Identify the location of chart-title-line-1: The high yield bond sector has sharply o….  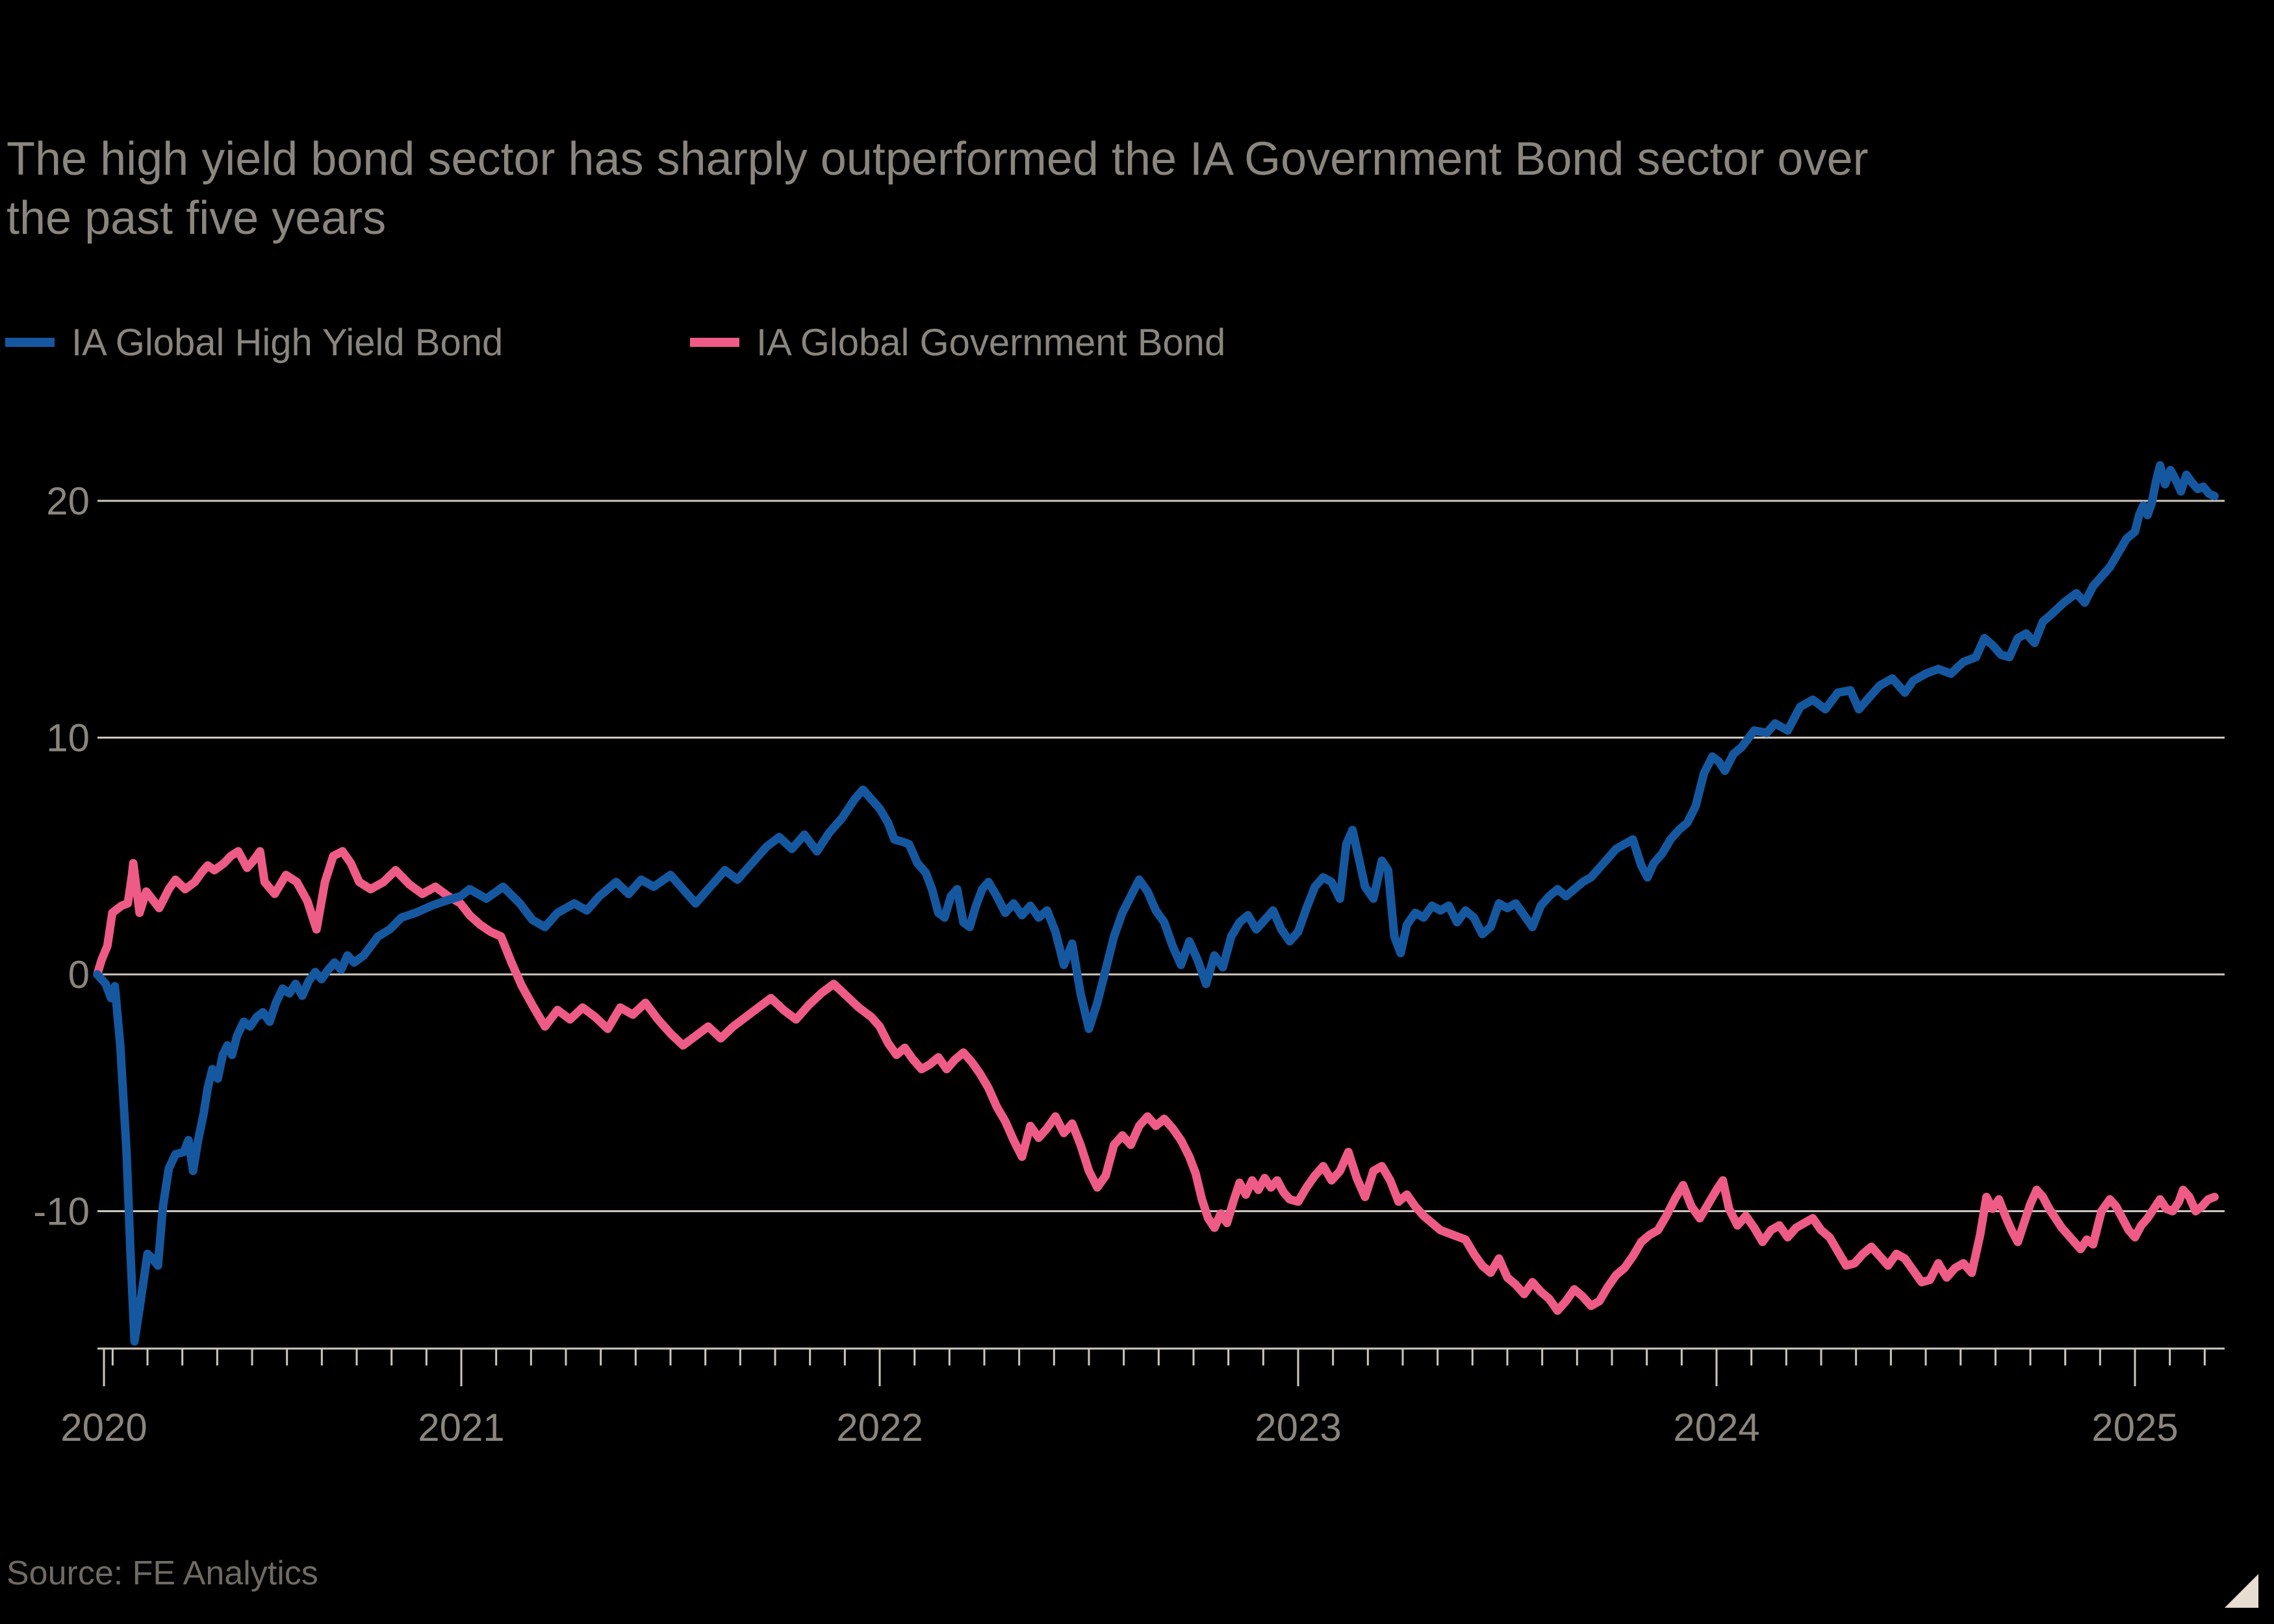
(937, 159).